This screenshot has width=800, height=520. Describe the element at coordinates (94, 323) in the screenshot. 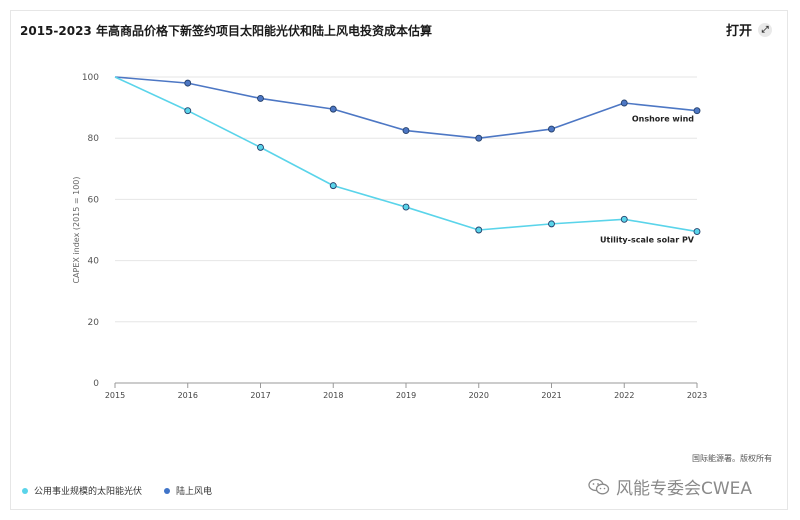

I see `y-tick-label: 20` at that location.